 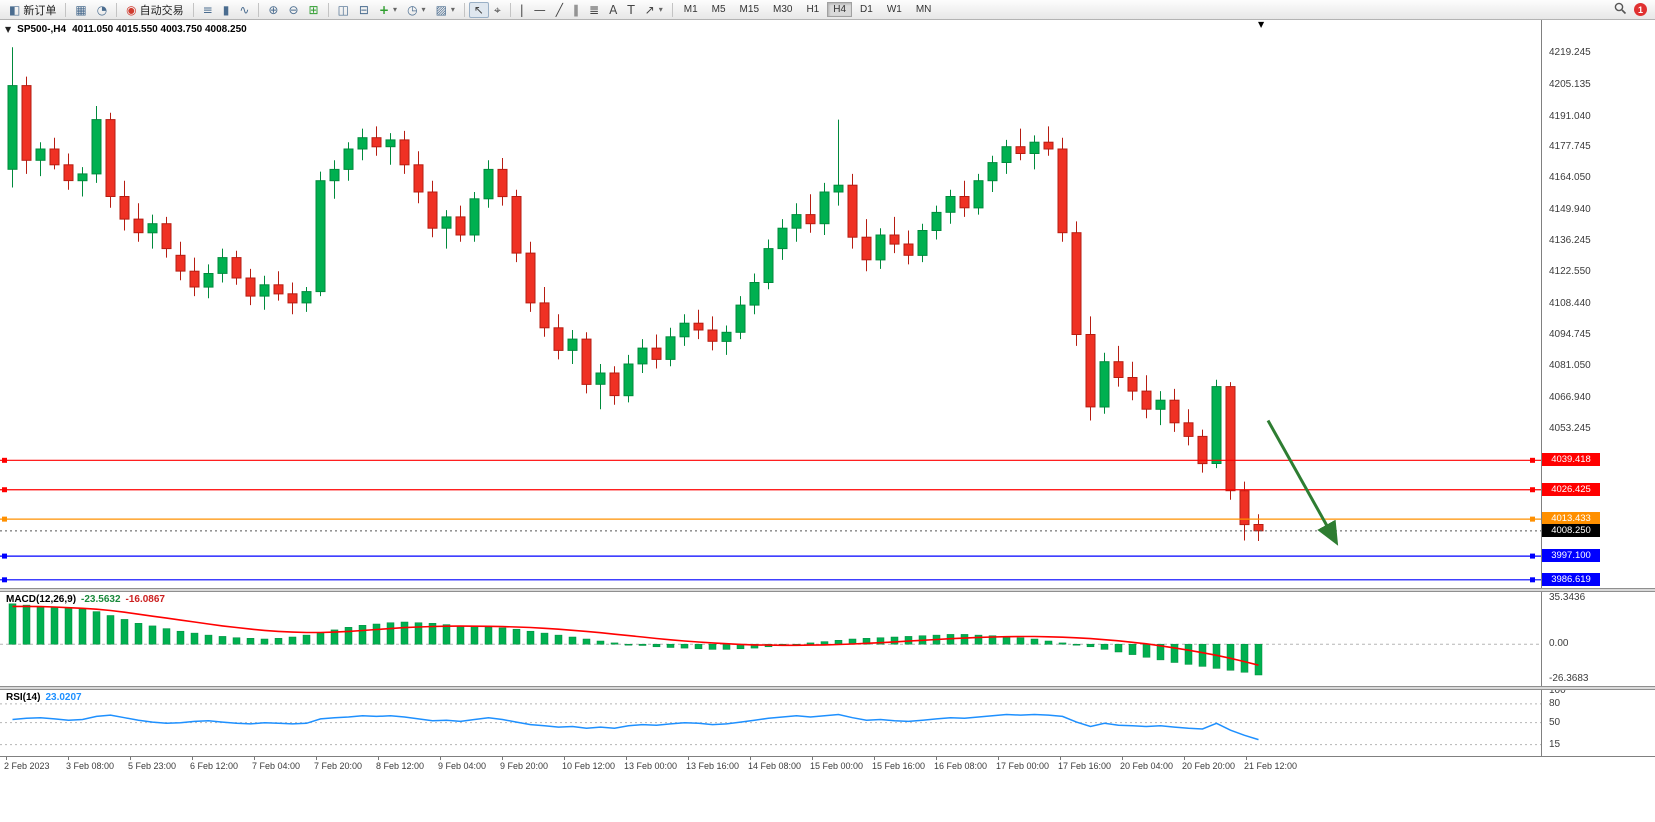 I want to click on templates-button: ▨ ▾, so click(x=445, y=10).